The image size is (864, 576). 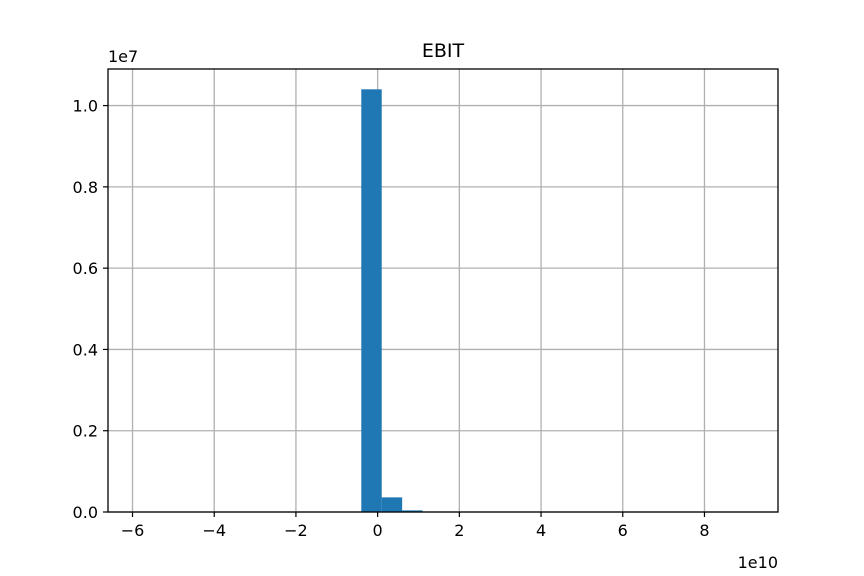 What do you see at coordinates (85, 512) in the screenshot?
I see `y-tick-label: 0.0` at bounding box center [85, 512].